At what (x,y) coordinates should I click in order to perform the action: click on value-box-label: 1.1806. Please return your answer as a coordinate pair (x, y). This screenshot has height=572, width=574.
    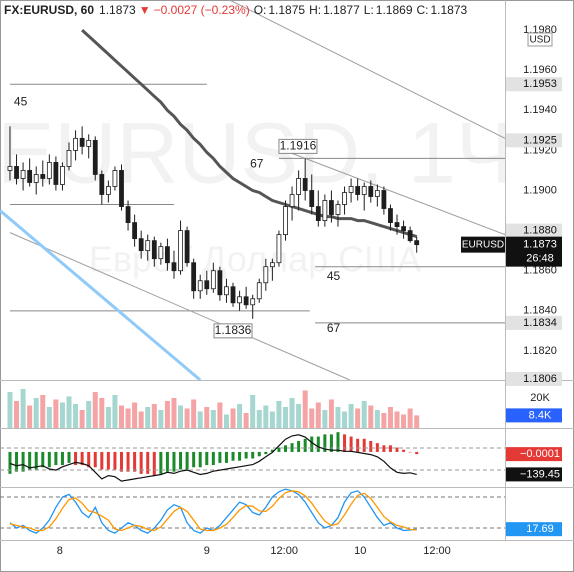
    Looking at the image, I should click on (540, 379).